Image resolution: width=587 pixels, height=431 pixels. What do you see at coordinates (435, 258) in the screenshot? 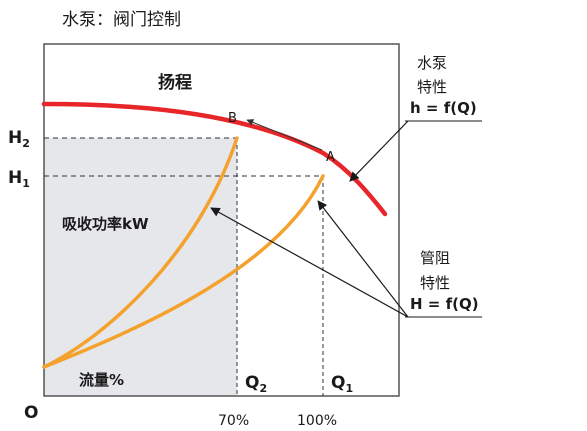
I see `pipe-note-line1: 管阻` at bounding box center [435, 258].